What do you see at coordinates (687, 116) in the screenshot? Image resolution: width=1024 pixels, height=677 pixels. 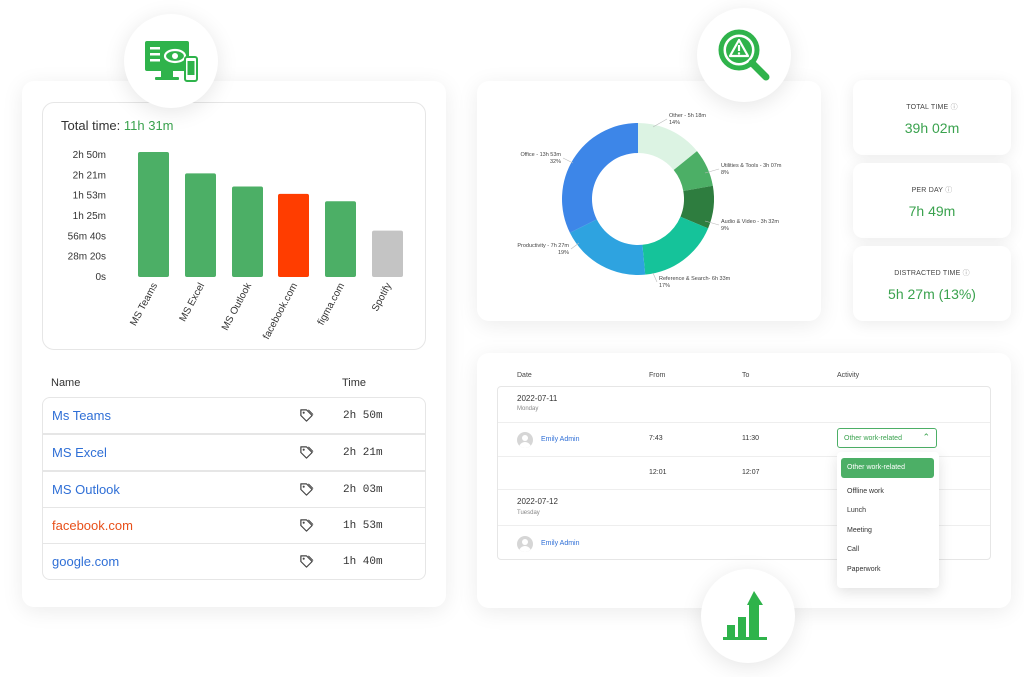 I see `slice-label: Other - 5h 18m` at bounding box center [687, 116].